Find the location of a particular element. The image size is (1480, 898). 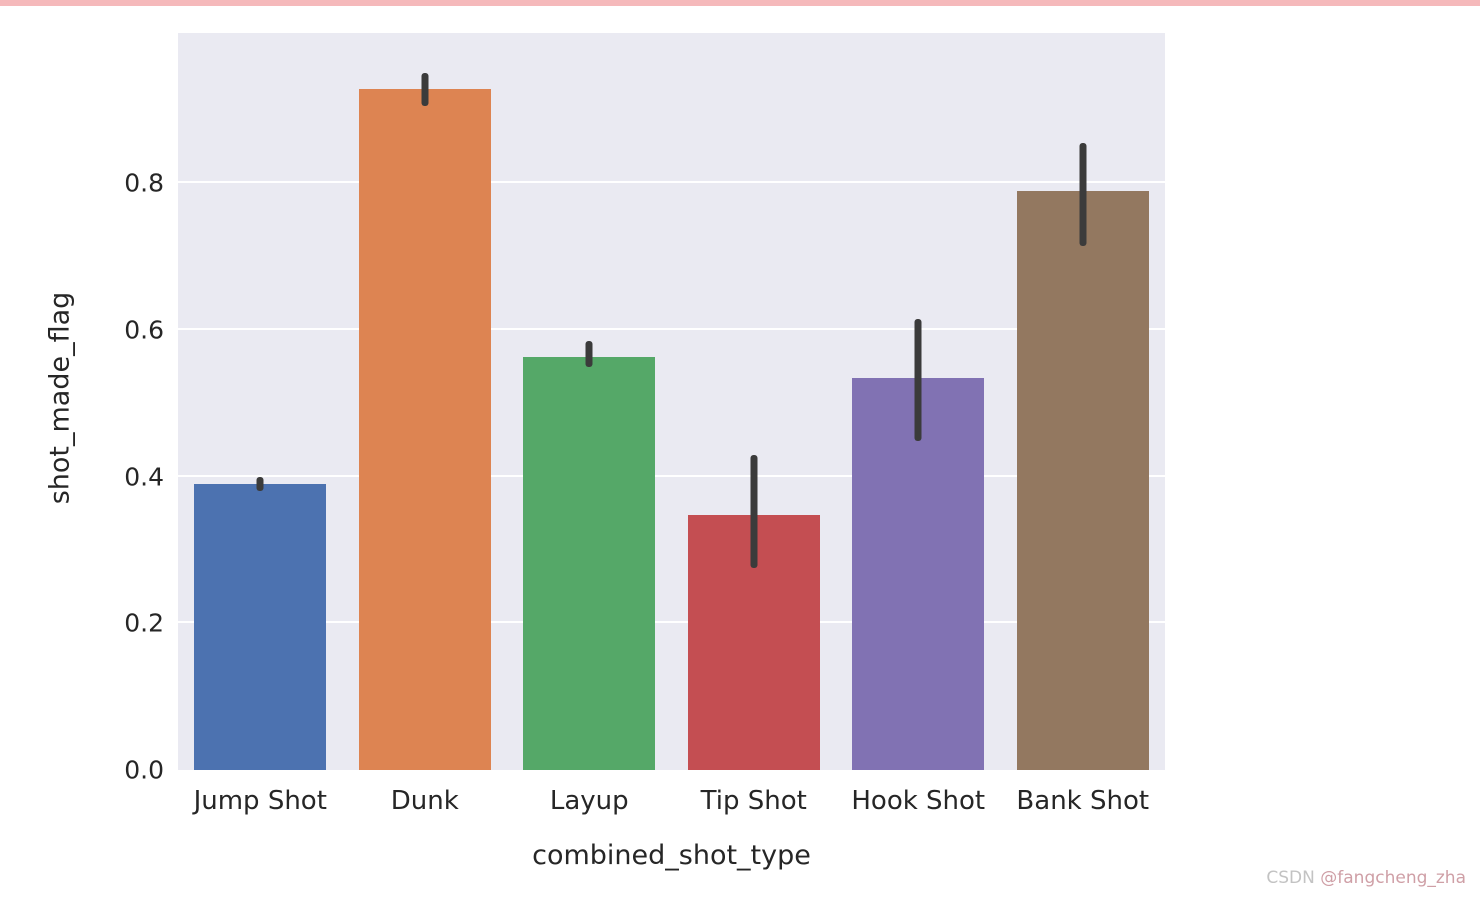

bar-layup is located at coordinates (589, 563).